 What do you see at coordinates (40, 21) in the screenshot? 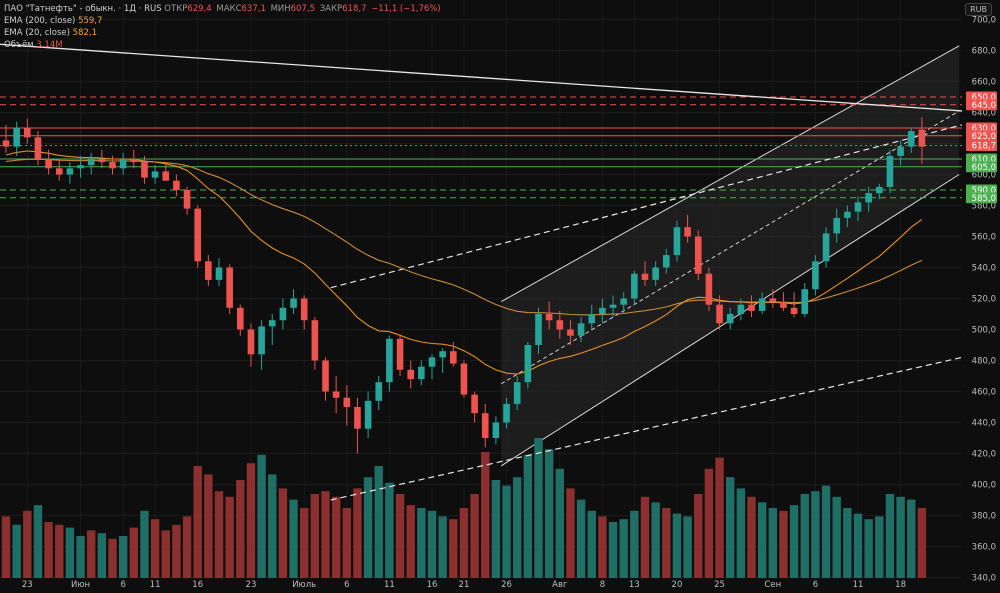
I see `ema200-label: EMA (200, close)` at bounding box center [40, 21].